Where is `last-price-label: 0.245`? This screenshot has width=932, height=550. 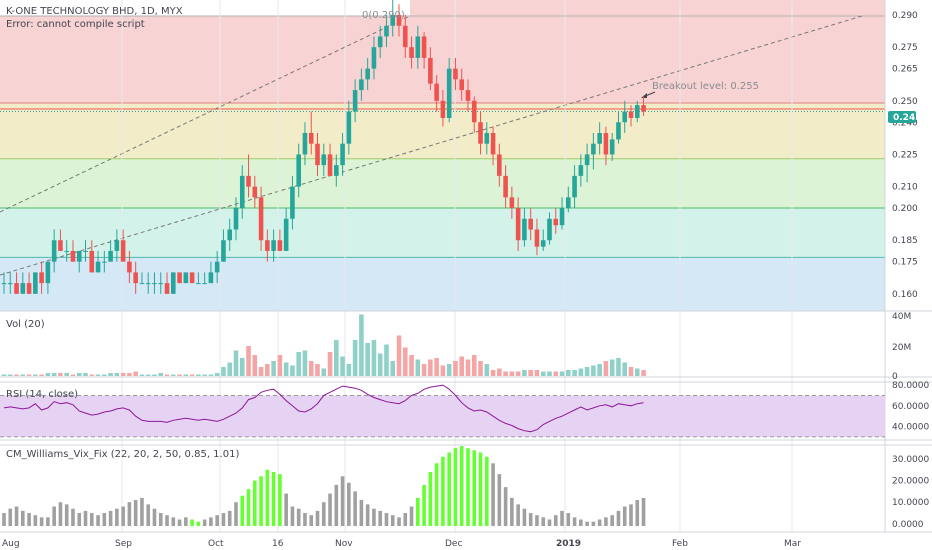
last-price-label: 0.245 is located at coordinates (907, 118).